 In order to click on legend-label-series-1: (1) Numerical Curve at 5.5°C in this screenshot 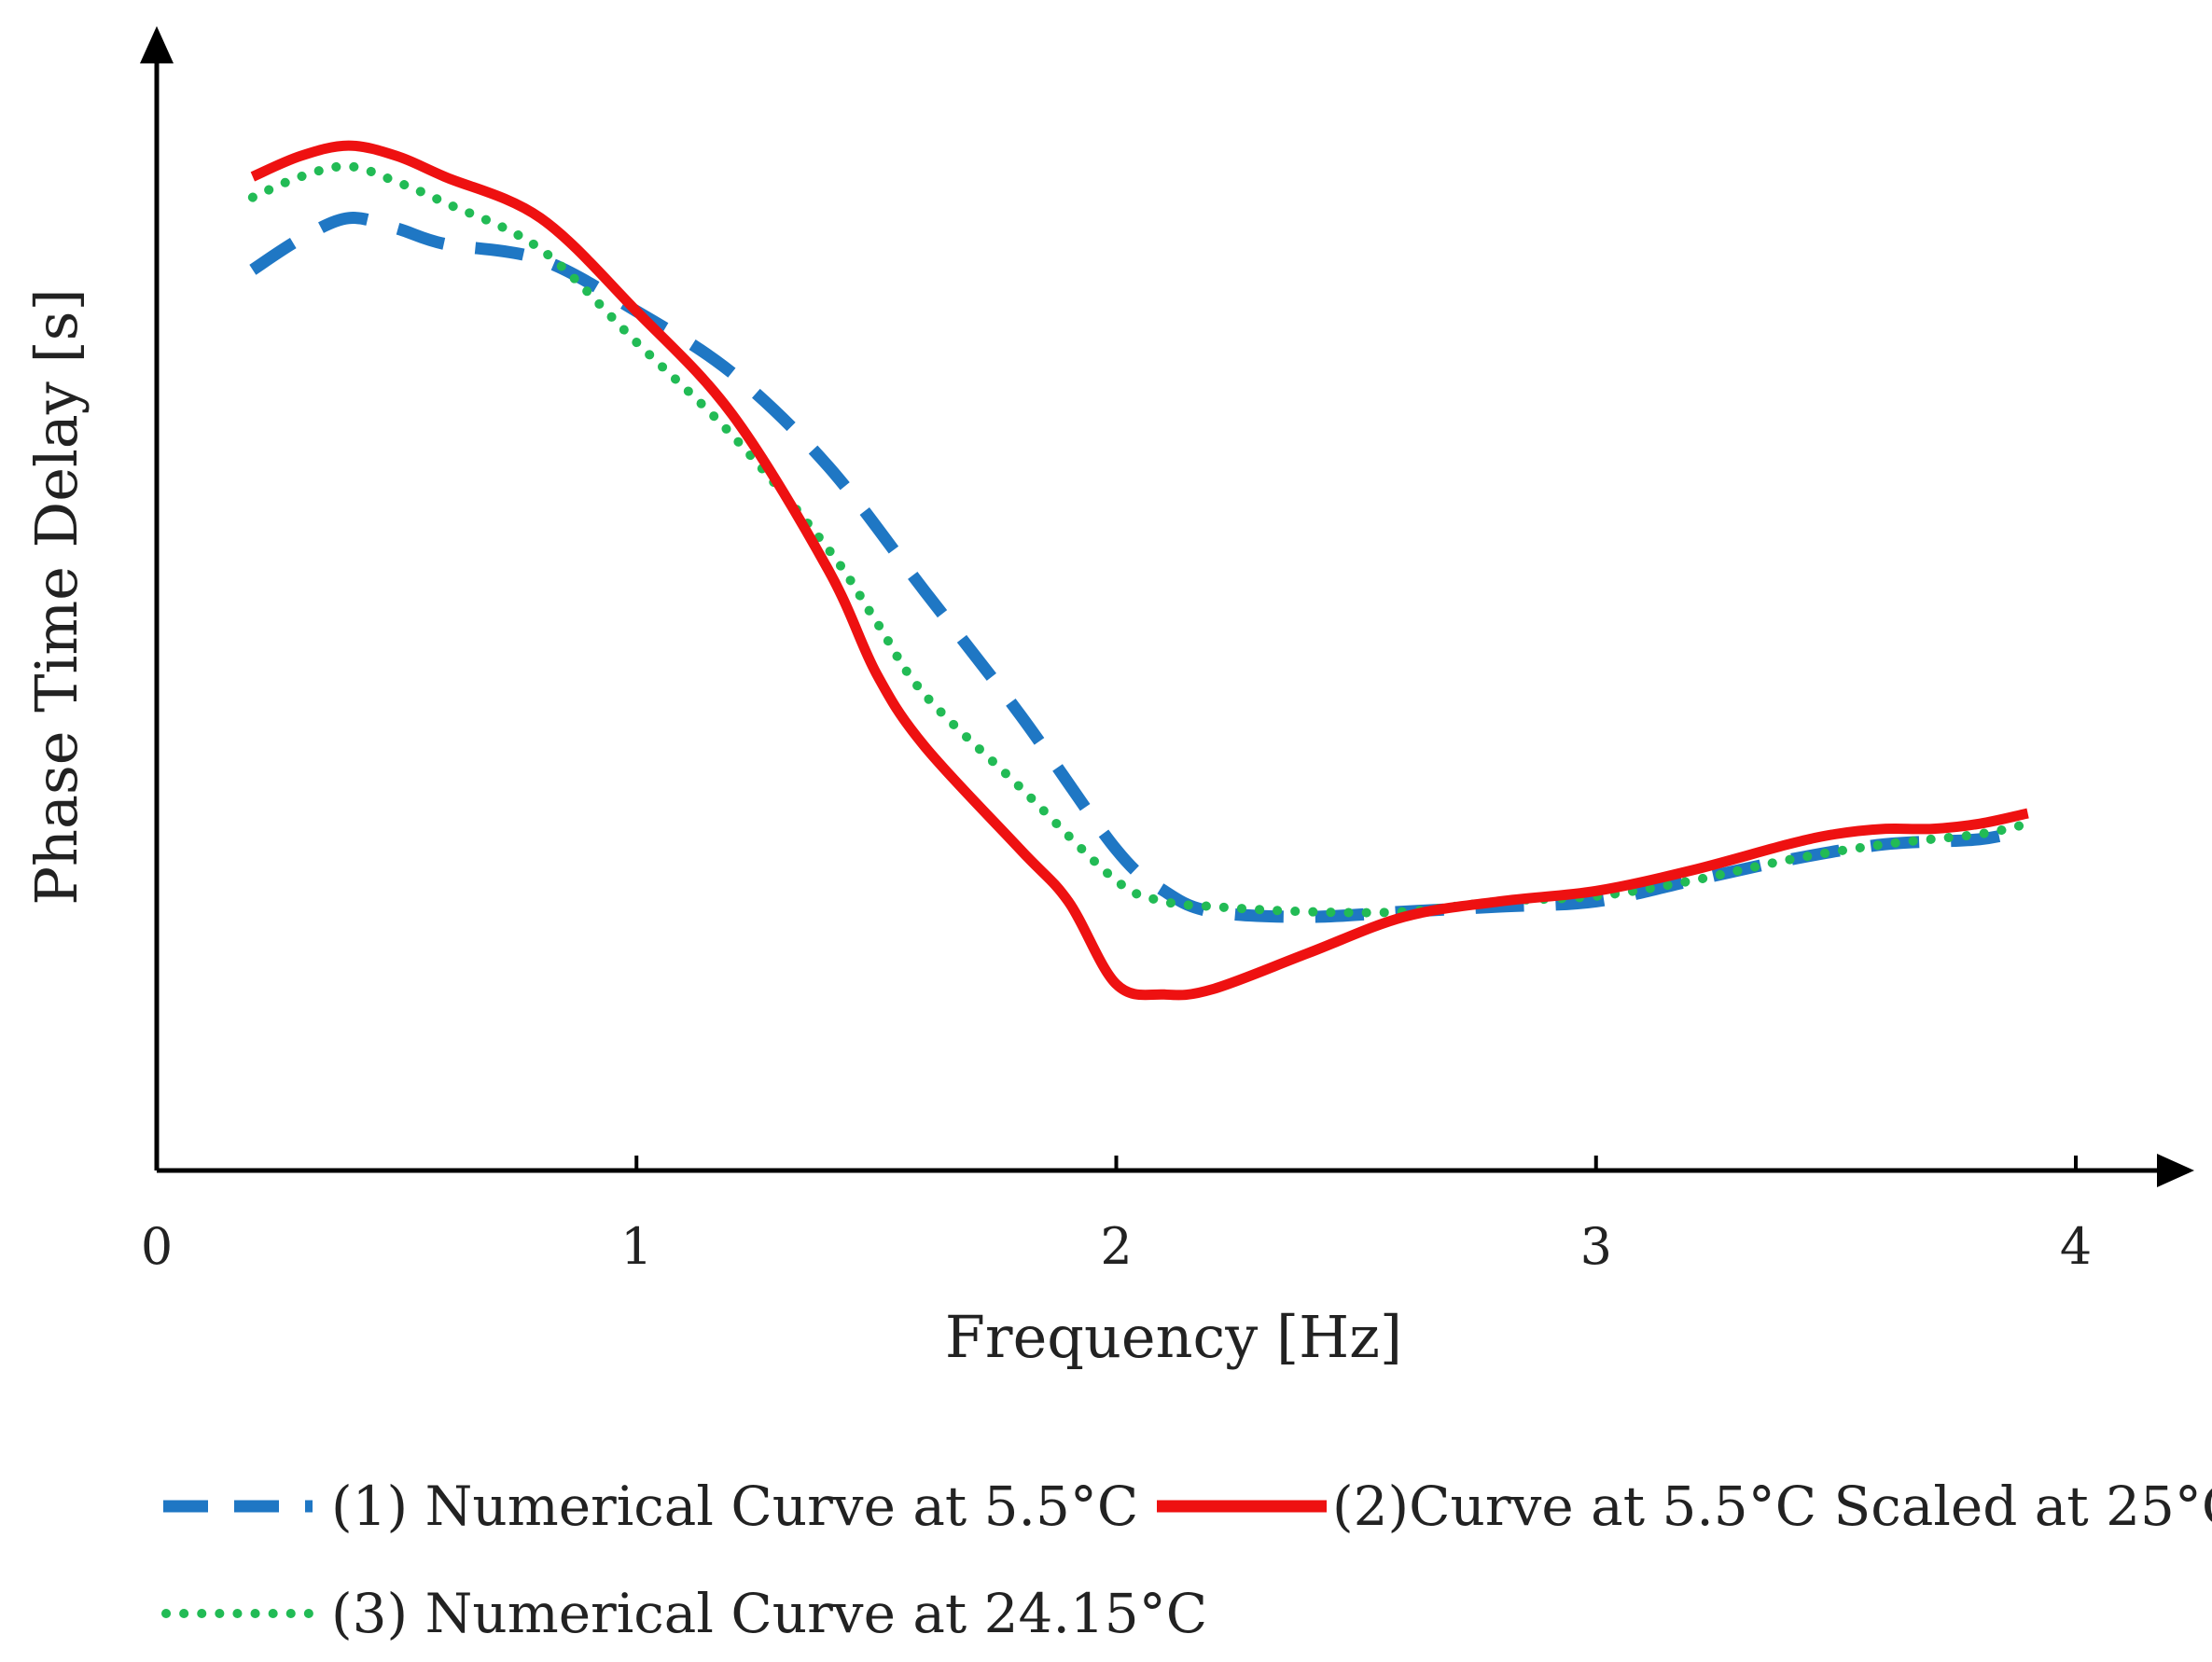, I will do `click(735, 1506)`.